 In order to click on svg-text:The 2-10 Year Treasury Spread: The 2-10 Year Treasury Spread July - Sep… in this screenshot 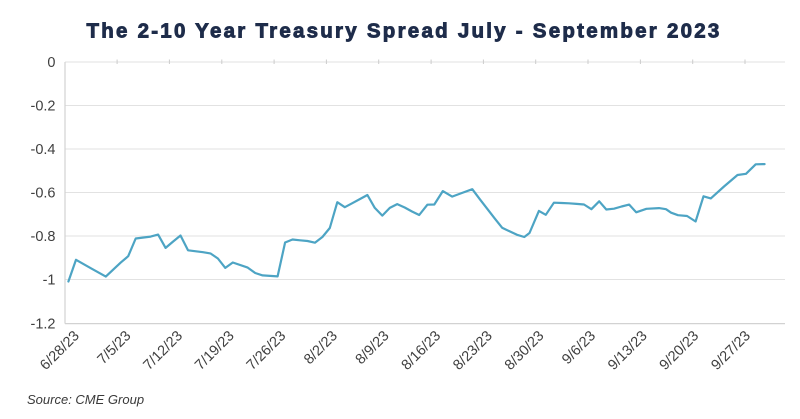, I will do `click(403, 31)`.